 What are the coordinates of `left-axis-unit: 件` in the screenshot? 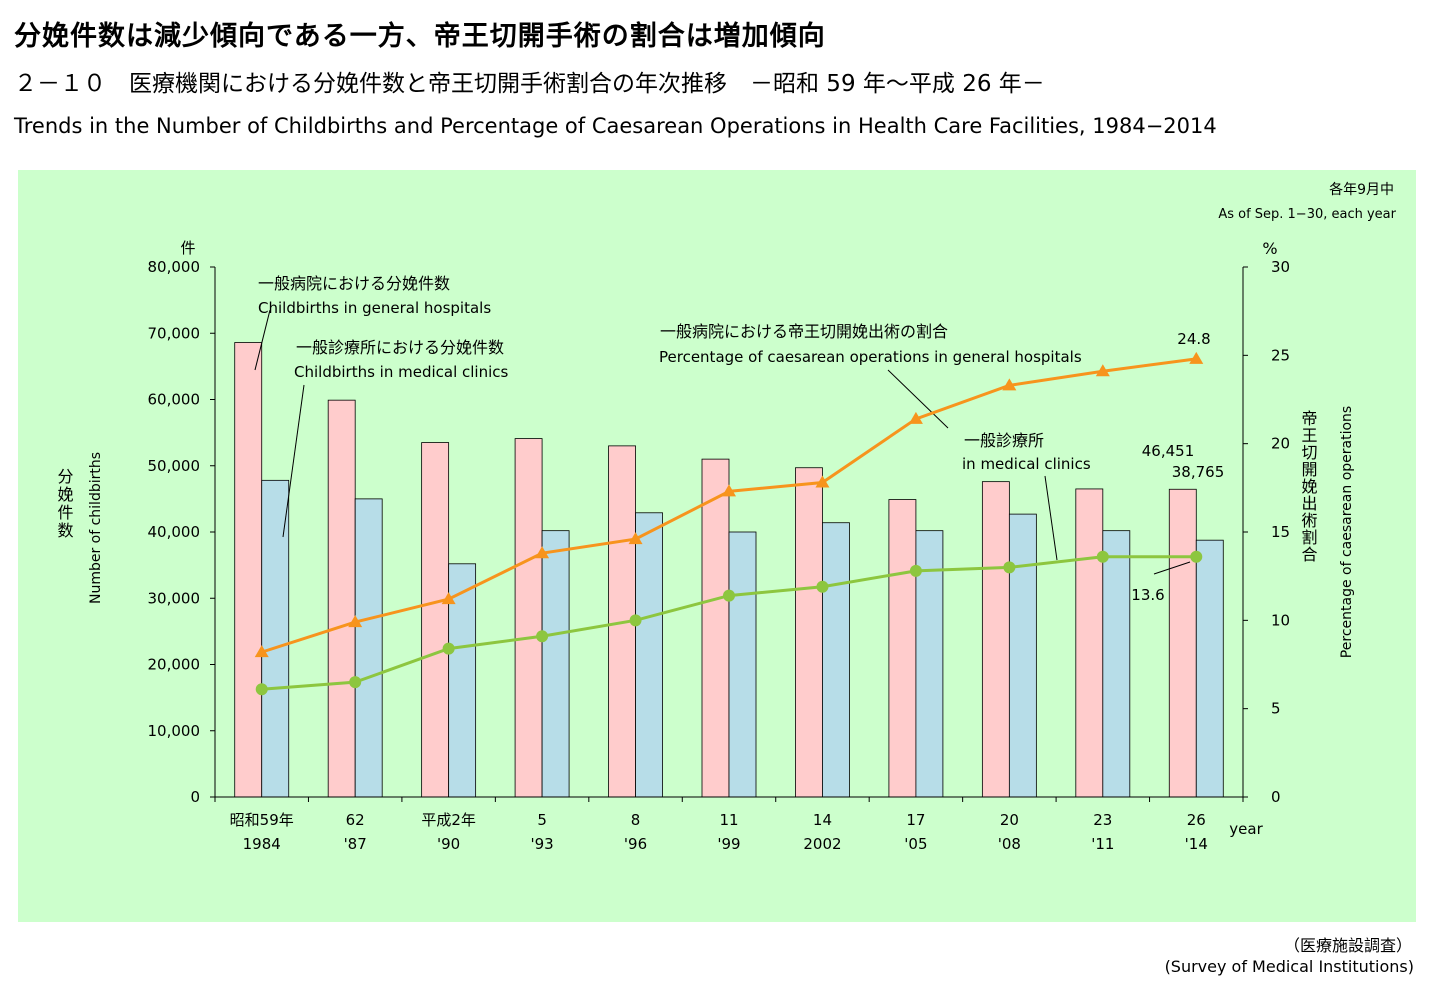 It's located at (187, 248).